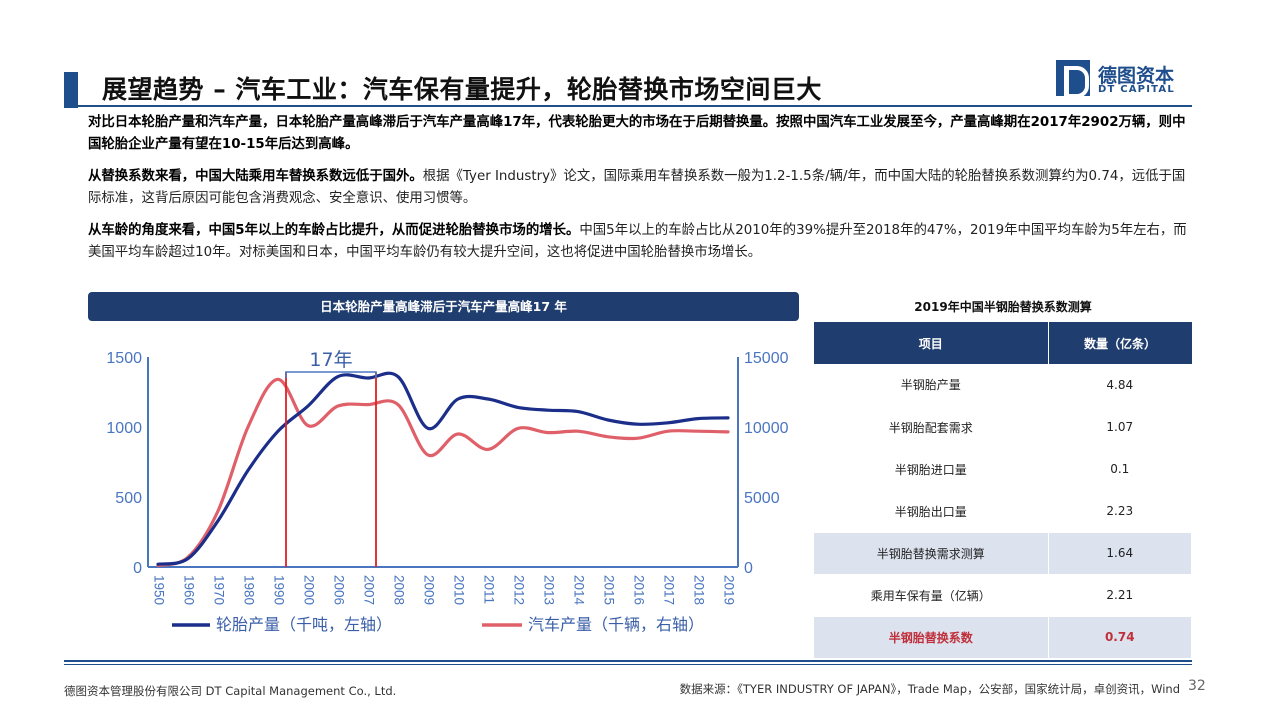 Image resolution: width=1280 pixels, height=720 pixels. I want to click on chart-header: 日本轮胎产量高峰滞后于汽车产量高峰17 年, so click(443, 306).